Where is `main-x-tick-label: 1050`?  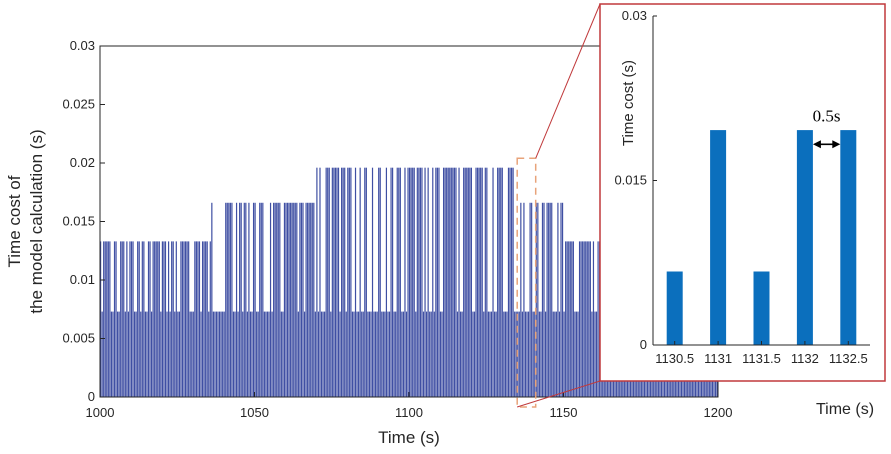
main-x-tick-label: 1050 is located at coordinates (254, 412).